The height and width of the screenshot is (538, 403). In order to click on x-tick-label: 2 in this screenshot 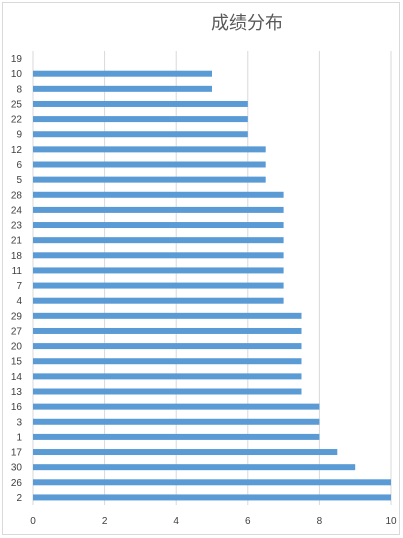, I will do `click(105, 521)`.